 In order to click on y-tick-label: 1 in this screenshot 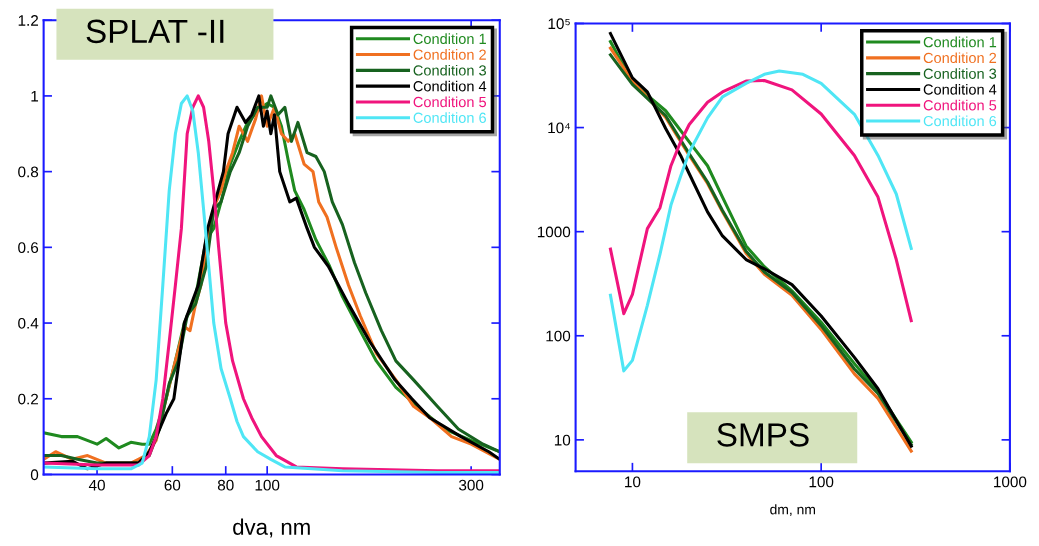, I will do `click(35, 96)`.